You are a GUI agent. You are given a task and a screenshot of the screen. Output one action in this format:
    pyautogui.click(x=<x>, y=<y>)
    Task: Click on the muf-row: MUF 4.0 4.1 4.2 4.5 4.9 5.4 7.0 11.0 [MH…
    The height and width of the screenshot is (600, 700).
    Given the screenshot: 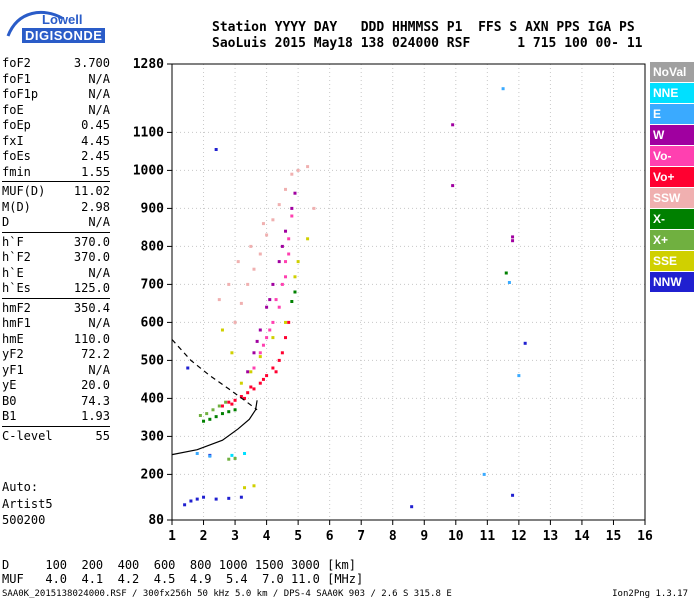 What is the action you would take?
    pyautogui.click(x=183, y=579)
    